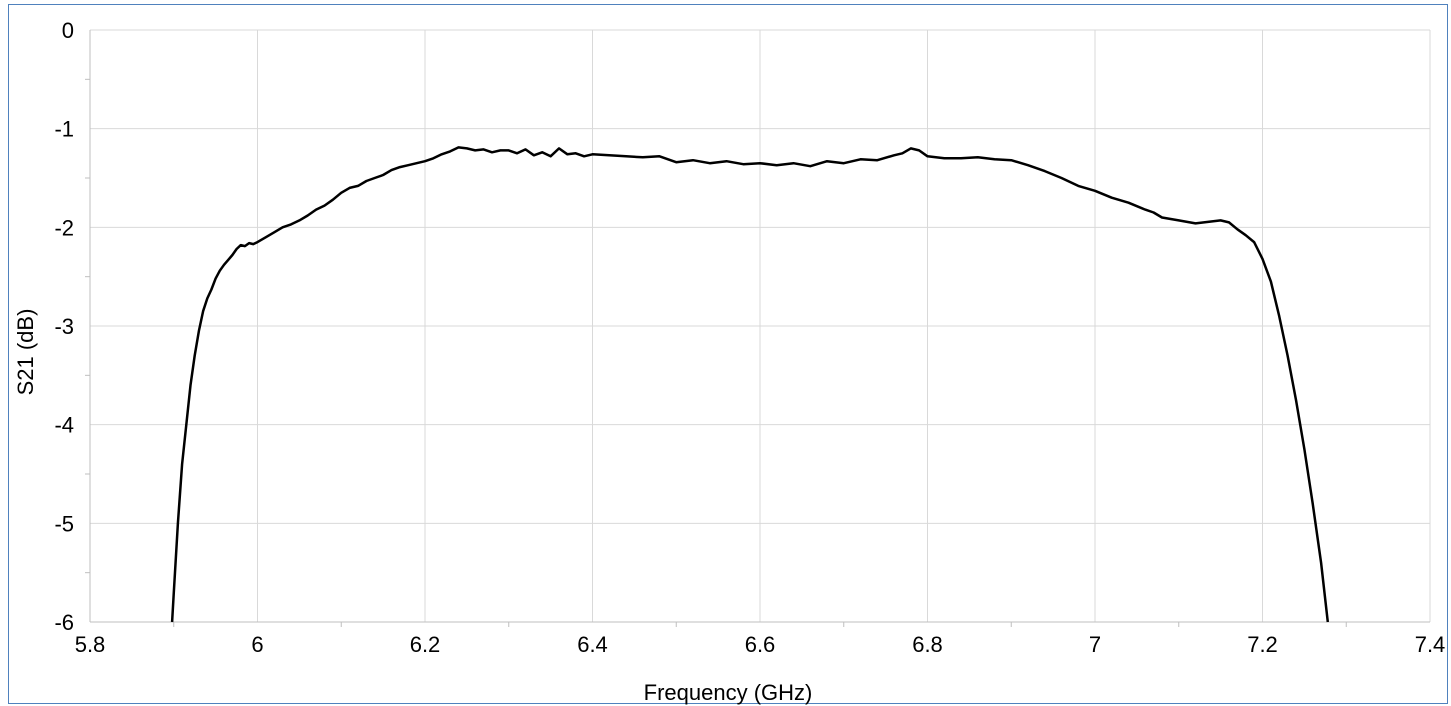 This screenshot has height=706, width=1451. Describe the element at coordinates (592, 644) in the screenshot. I see `x-tick-label: 6.4` at that location.